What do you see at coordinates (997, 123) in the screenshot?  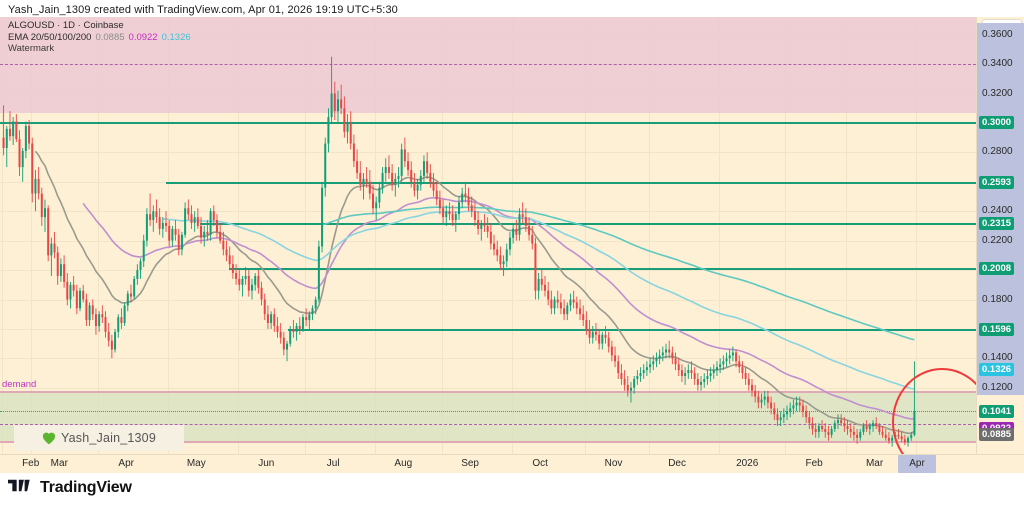 I see `price-tag: 0.3000` at bounding box center [997, 123].